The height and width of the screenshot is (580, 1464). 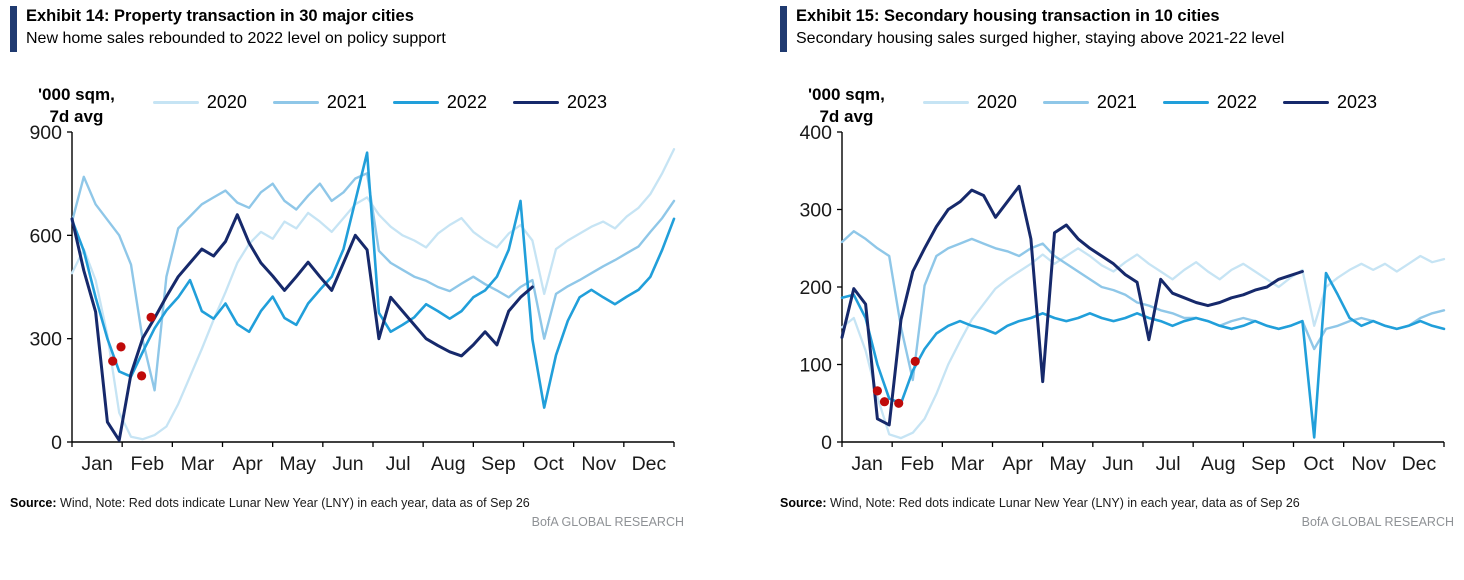 I want to click on series-line-2020, so click(x=1143, y=343).